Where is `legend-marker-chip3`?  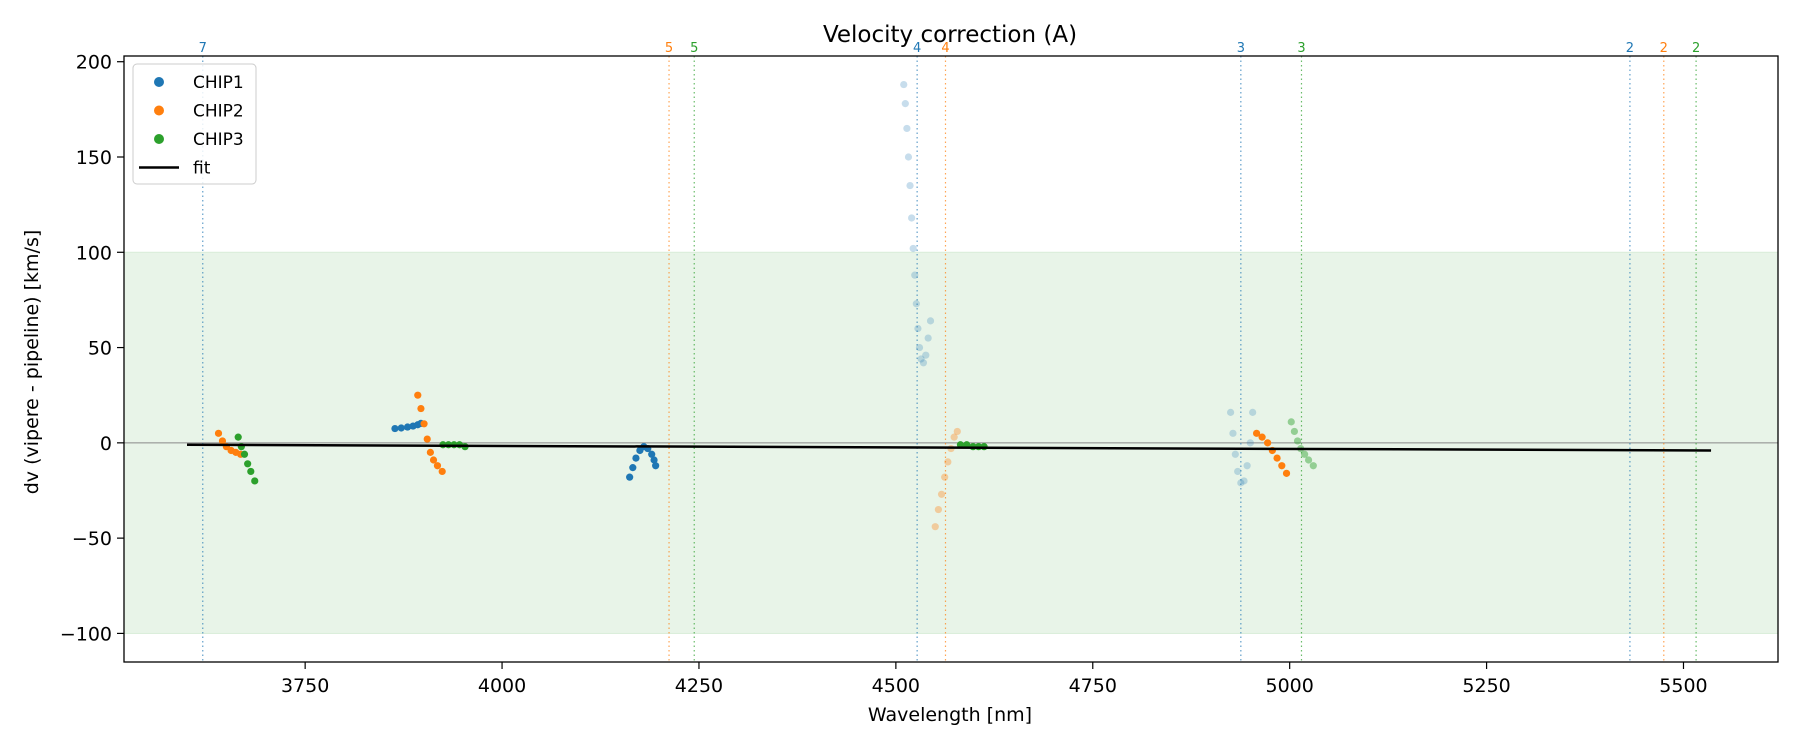 legend-marker-chip3 is located at coordinates (159, 139).